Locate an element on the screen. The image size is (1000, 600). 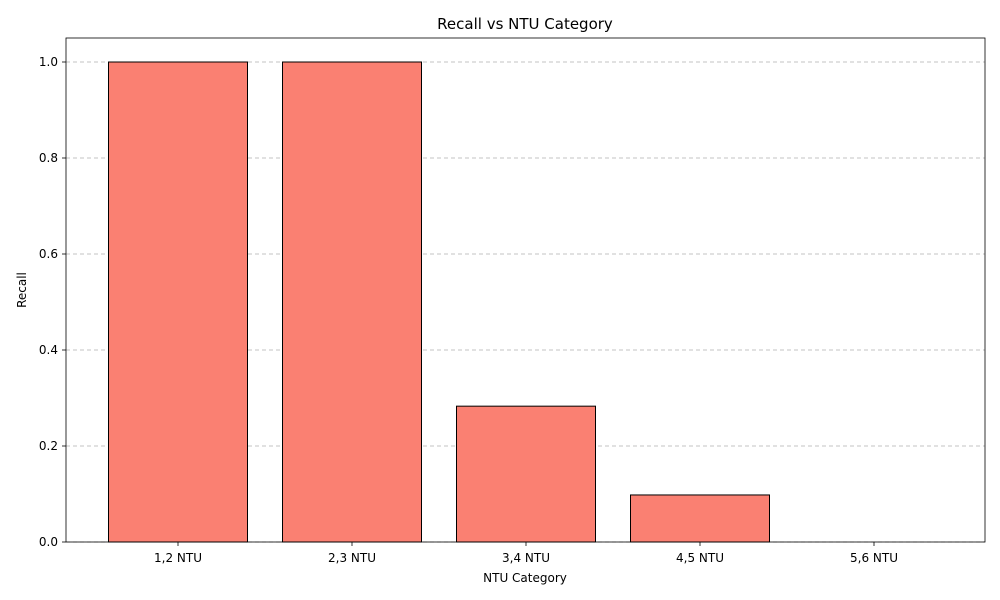
chart-title: Recall vs NTU Category is located at coordinates (525, 24).